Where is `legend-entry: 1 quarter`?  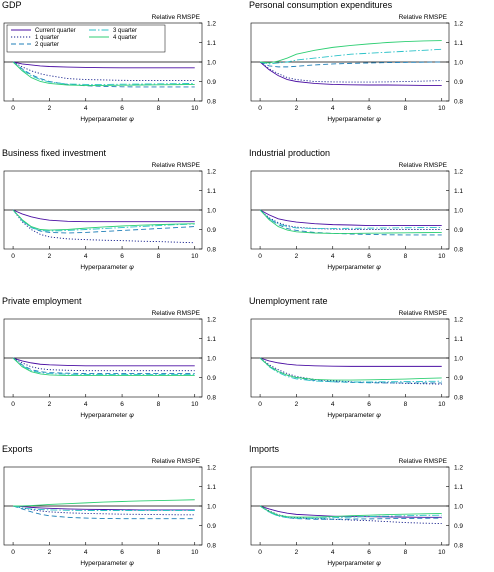 legend-entry: 1 quarter is located at coordinates (47, 38).